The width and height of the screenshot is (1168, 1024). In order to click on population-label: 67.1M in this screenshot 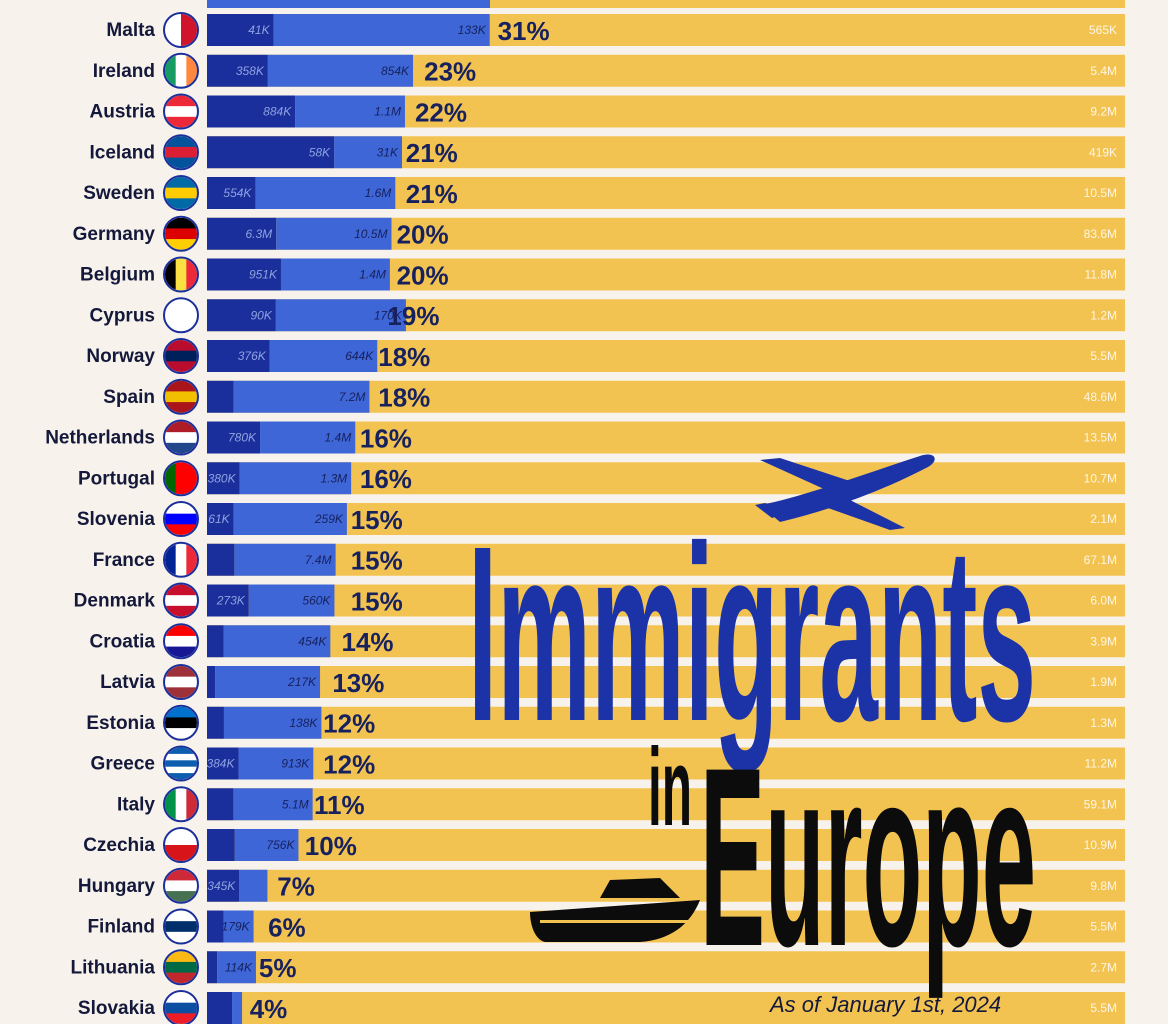, I will do `click(1100, 560)`.